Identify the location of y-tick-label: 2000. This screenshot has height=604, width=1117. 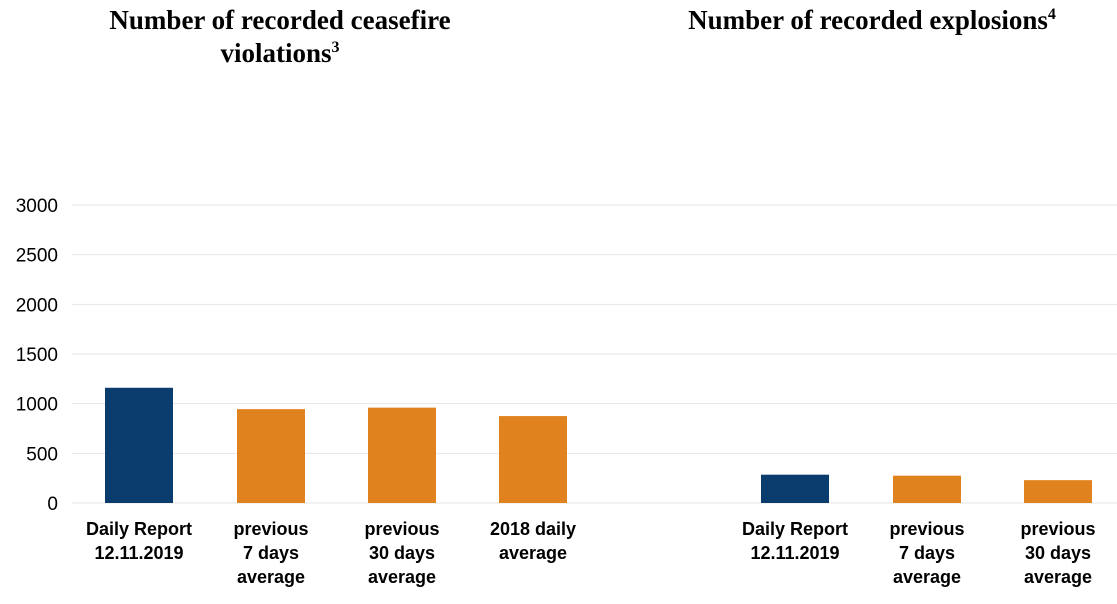
(37, 305).